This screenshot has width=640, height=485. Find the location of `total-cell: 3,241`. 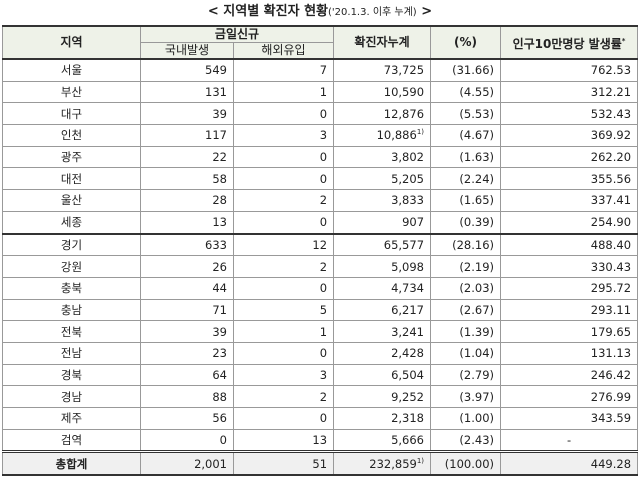

total-cell: 3,241 is located at coordinates (382, 331).